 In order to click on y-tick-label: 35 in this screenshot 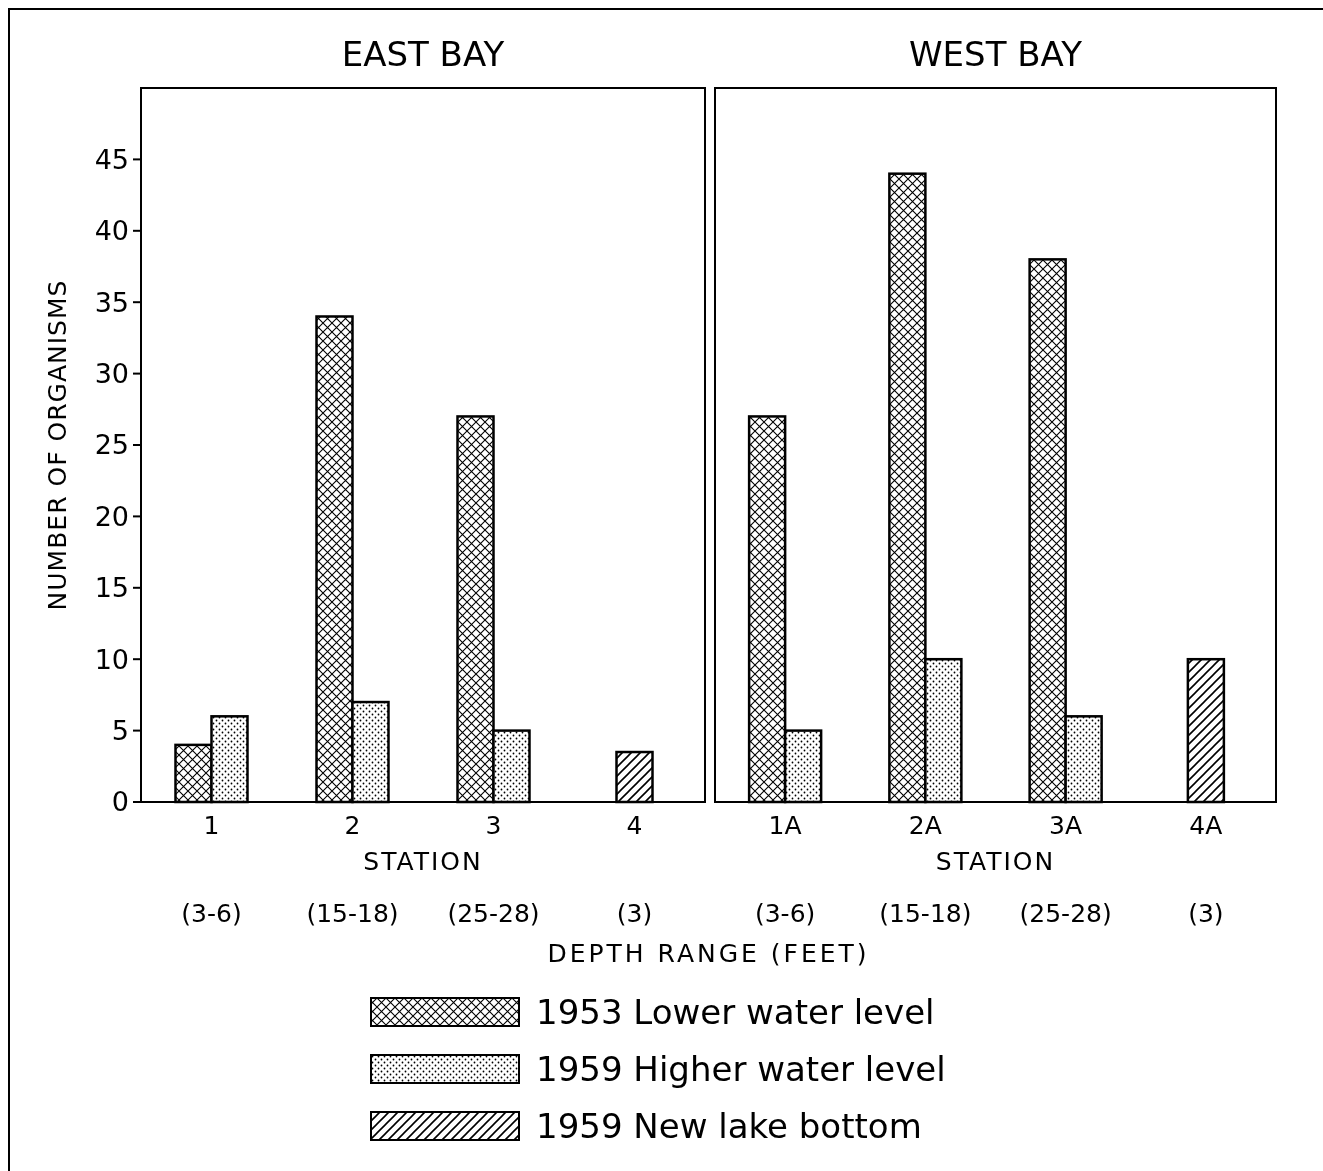, I will do `click(111, 302)`.